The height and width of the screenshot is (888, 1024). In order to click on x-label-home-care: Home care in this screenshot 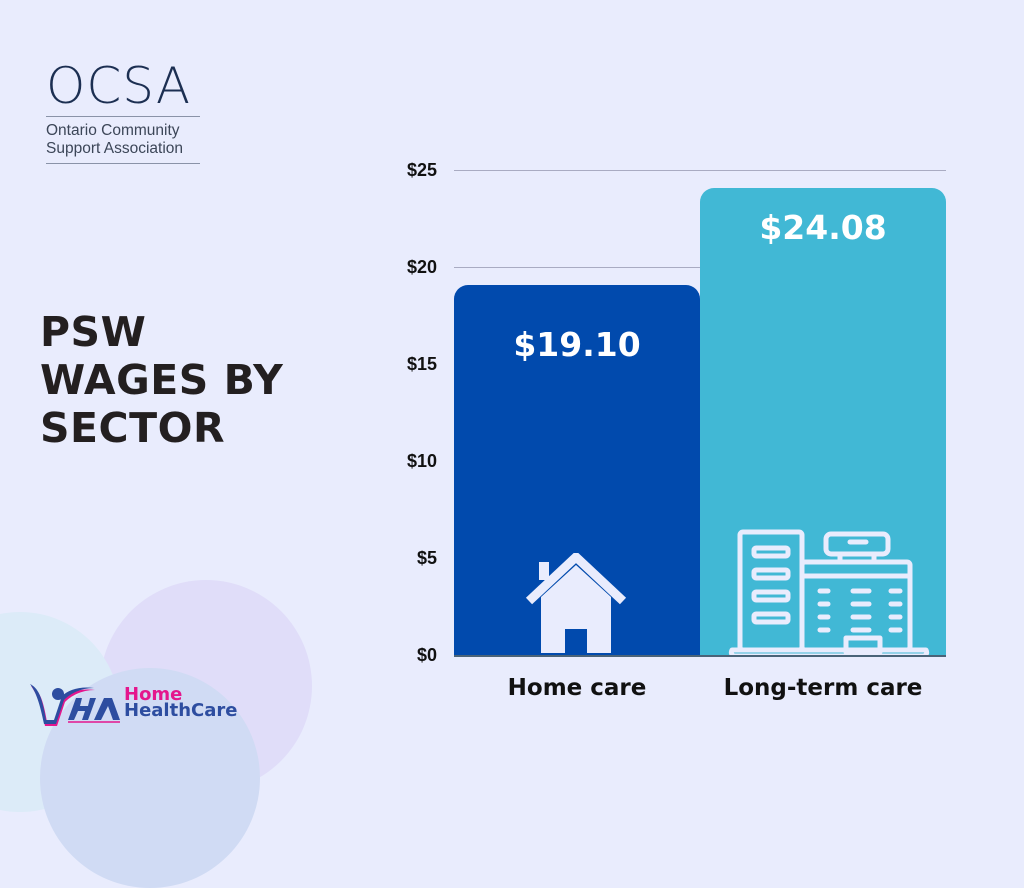, I will do `click(577, 688)`.